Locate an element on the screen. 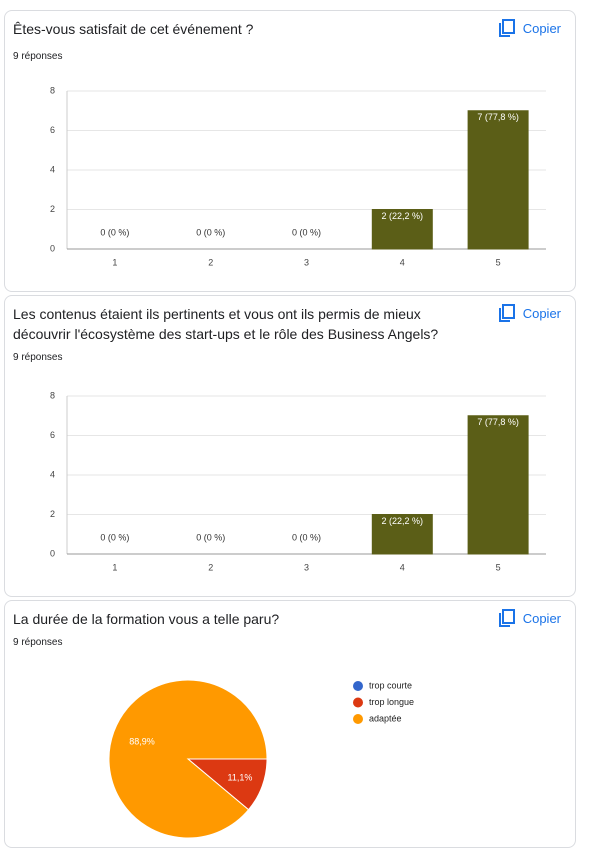 The width and height of the screenshot is (604, 862). slice-label: 11,1% is located at coordinates (240, 777).